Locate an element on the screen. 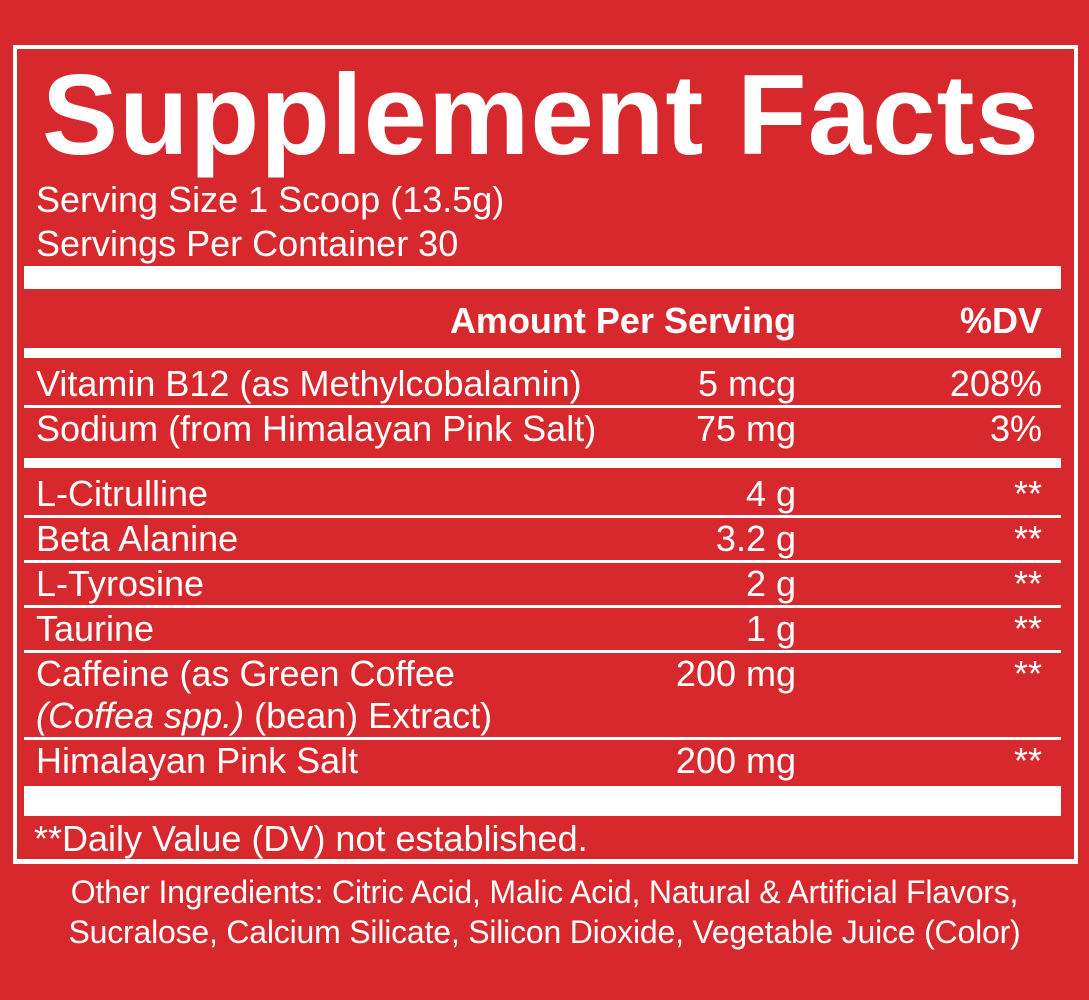 The image size is (1089, 1000). ingredient-amount: 4 g is located at coordinates (770, 493).